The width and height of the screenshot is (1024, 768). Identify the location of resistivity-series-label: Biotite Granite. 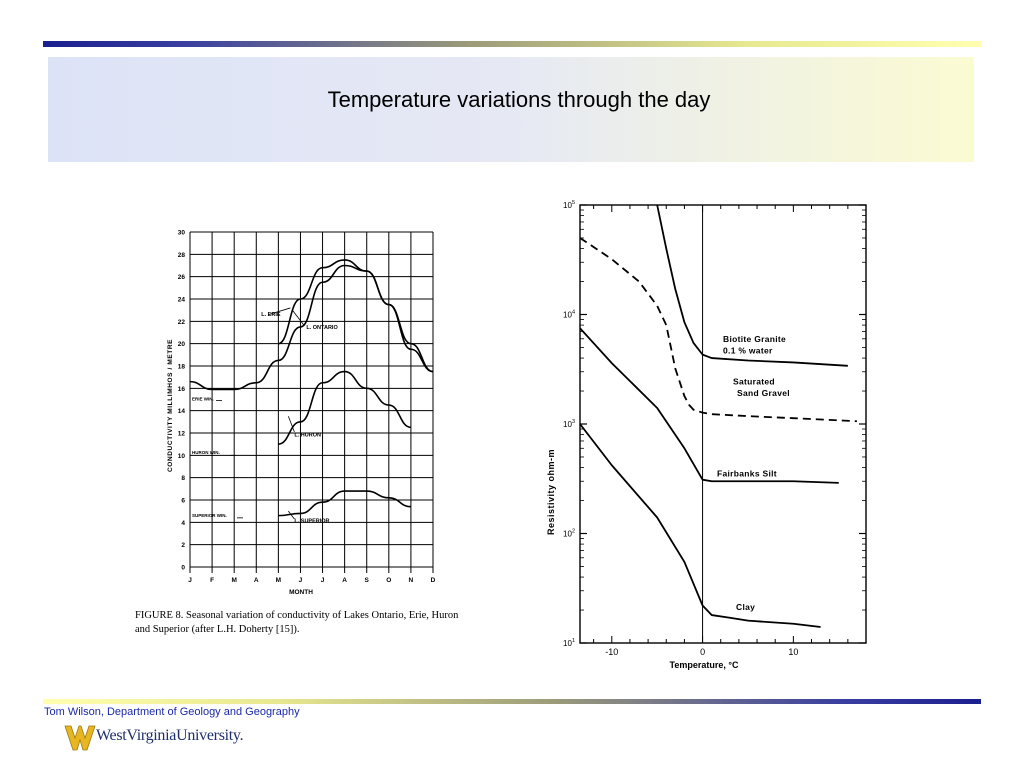
(754, 339).